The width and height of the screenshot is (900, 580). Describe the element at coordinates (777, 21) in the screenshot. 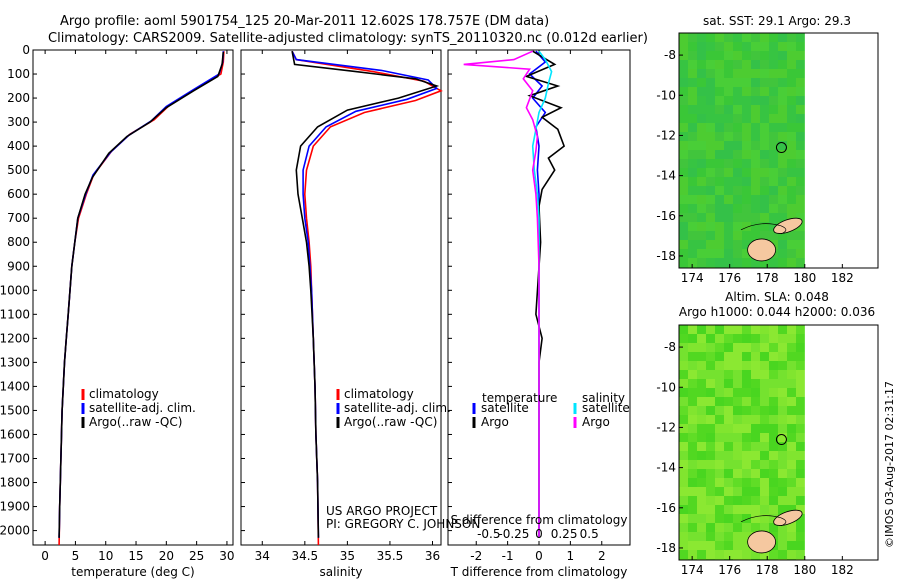

I see `sst-map-title: sat. SST: 29.1 Argo: 29.3` at that location.